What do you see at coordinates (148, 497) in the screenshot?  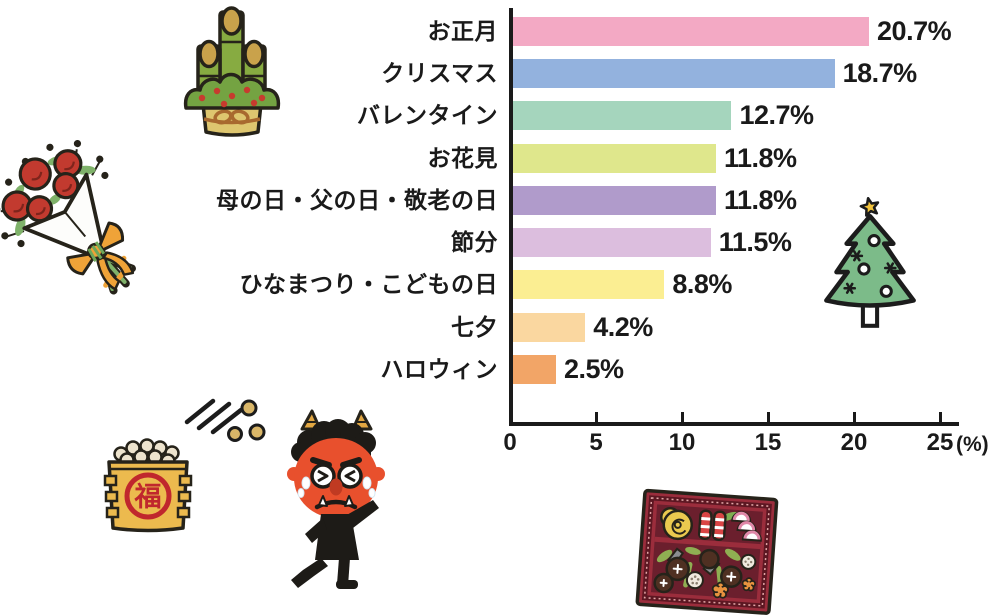 I see `fuku-kanji: 福` at bounding box center [148, 497].